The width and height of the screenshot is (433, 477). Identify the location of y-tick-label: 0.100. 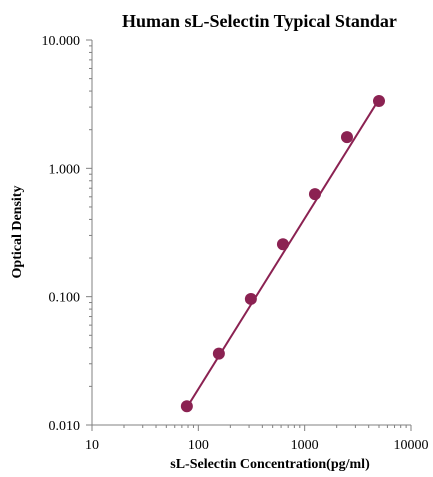
(65, 298).